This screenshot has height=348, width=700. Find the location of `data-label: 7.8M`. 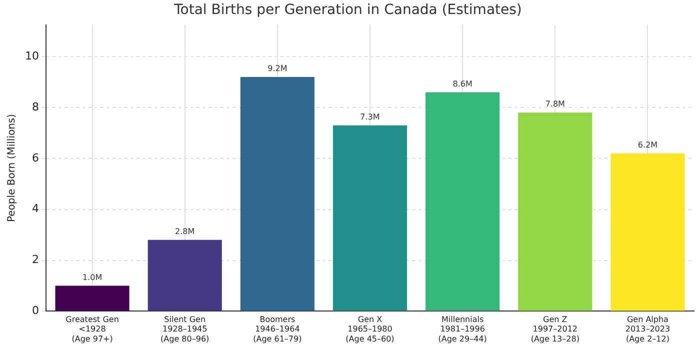

data-label: 7.8M is located at coordinates (555, 104).